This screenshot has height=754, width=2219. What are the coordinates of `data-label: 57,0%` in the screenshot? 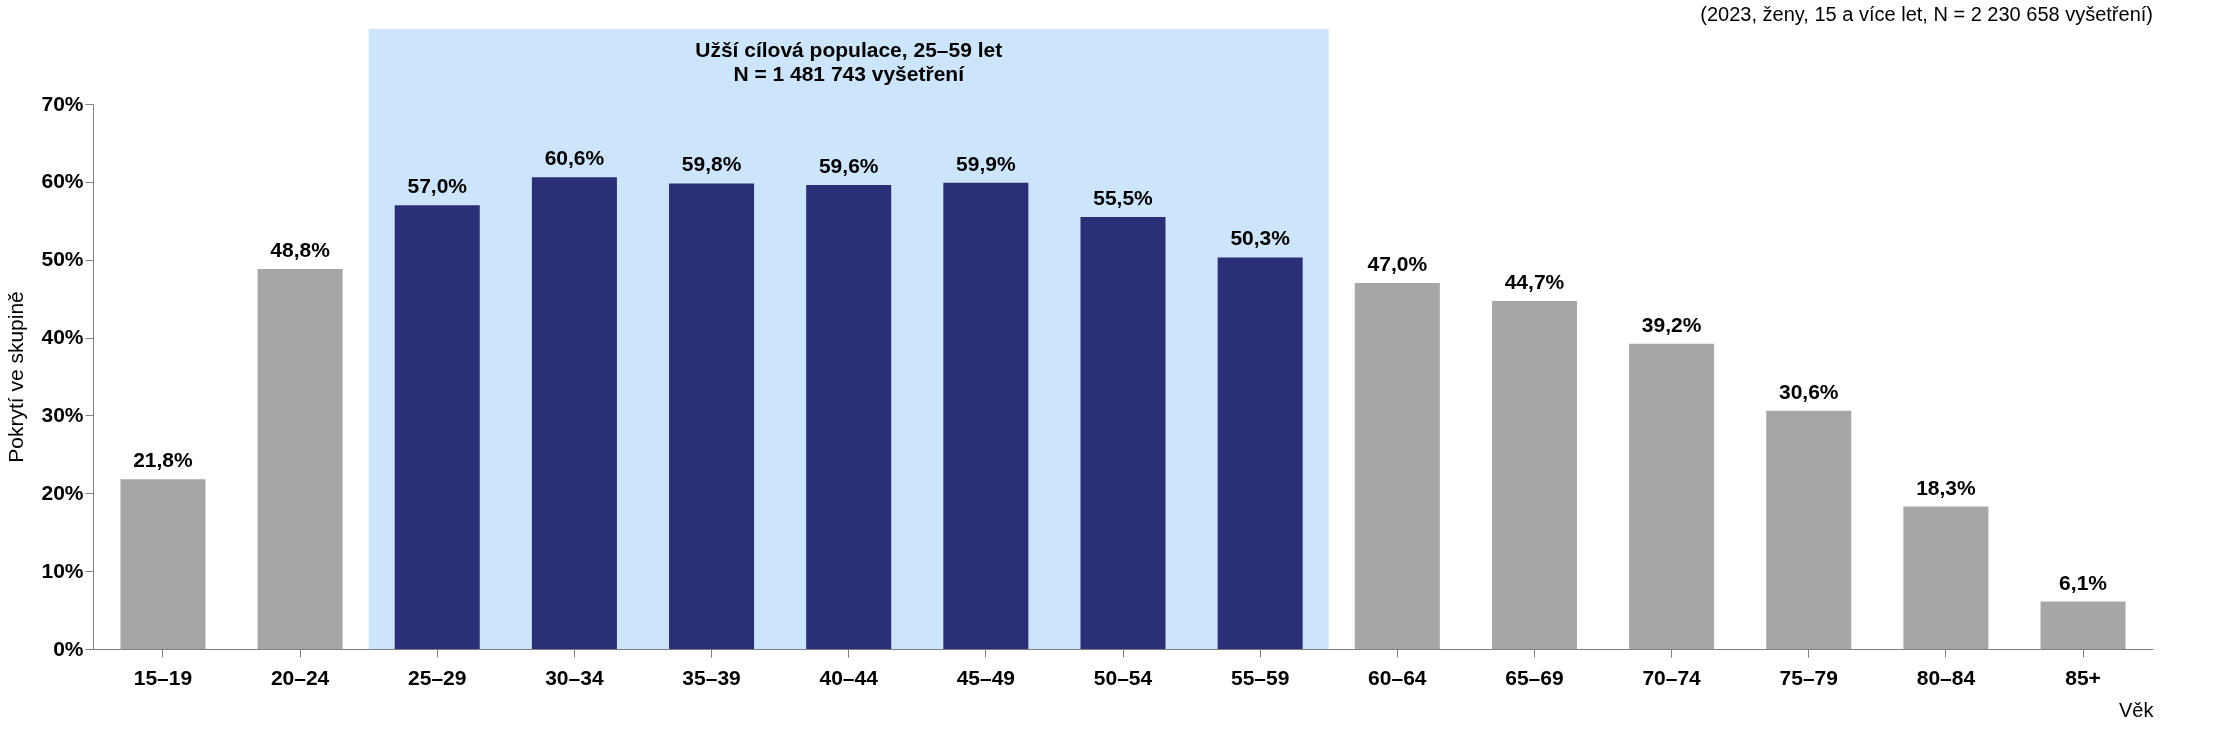 It's located at (437, 186).